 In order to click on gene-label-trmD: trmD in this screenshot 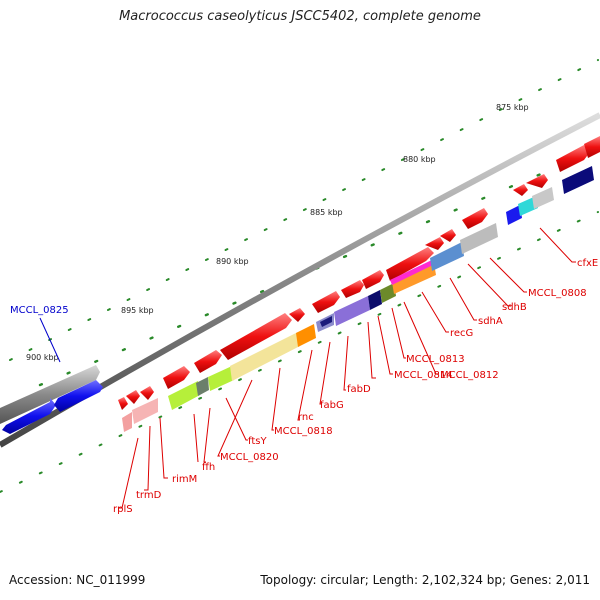, I will do `click(149, 495)`.